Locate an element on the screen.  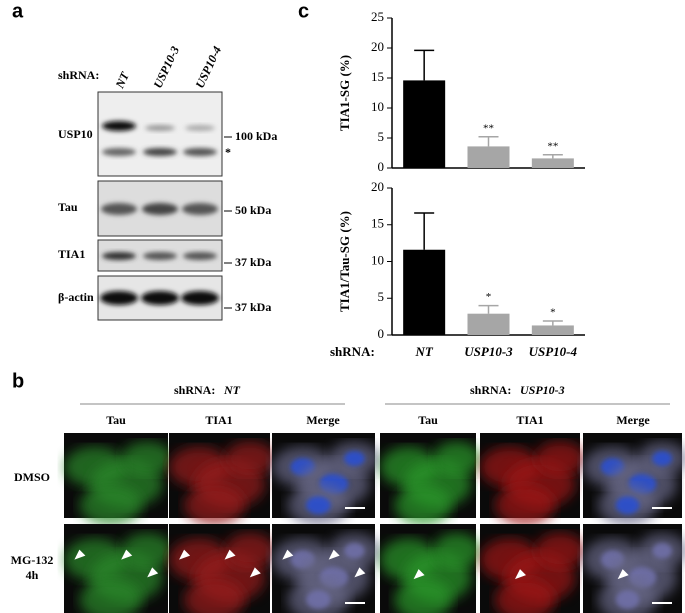
marker-label: 50 kDa is located at coordinates (253, 210).